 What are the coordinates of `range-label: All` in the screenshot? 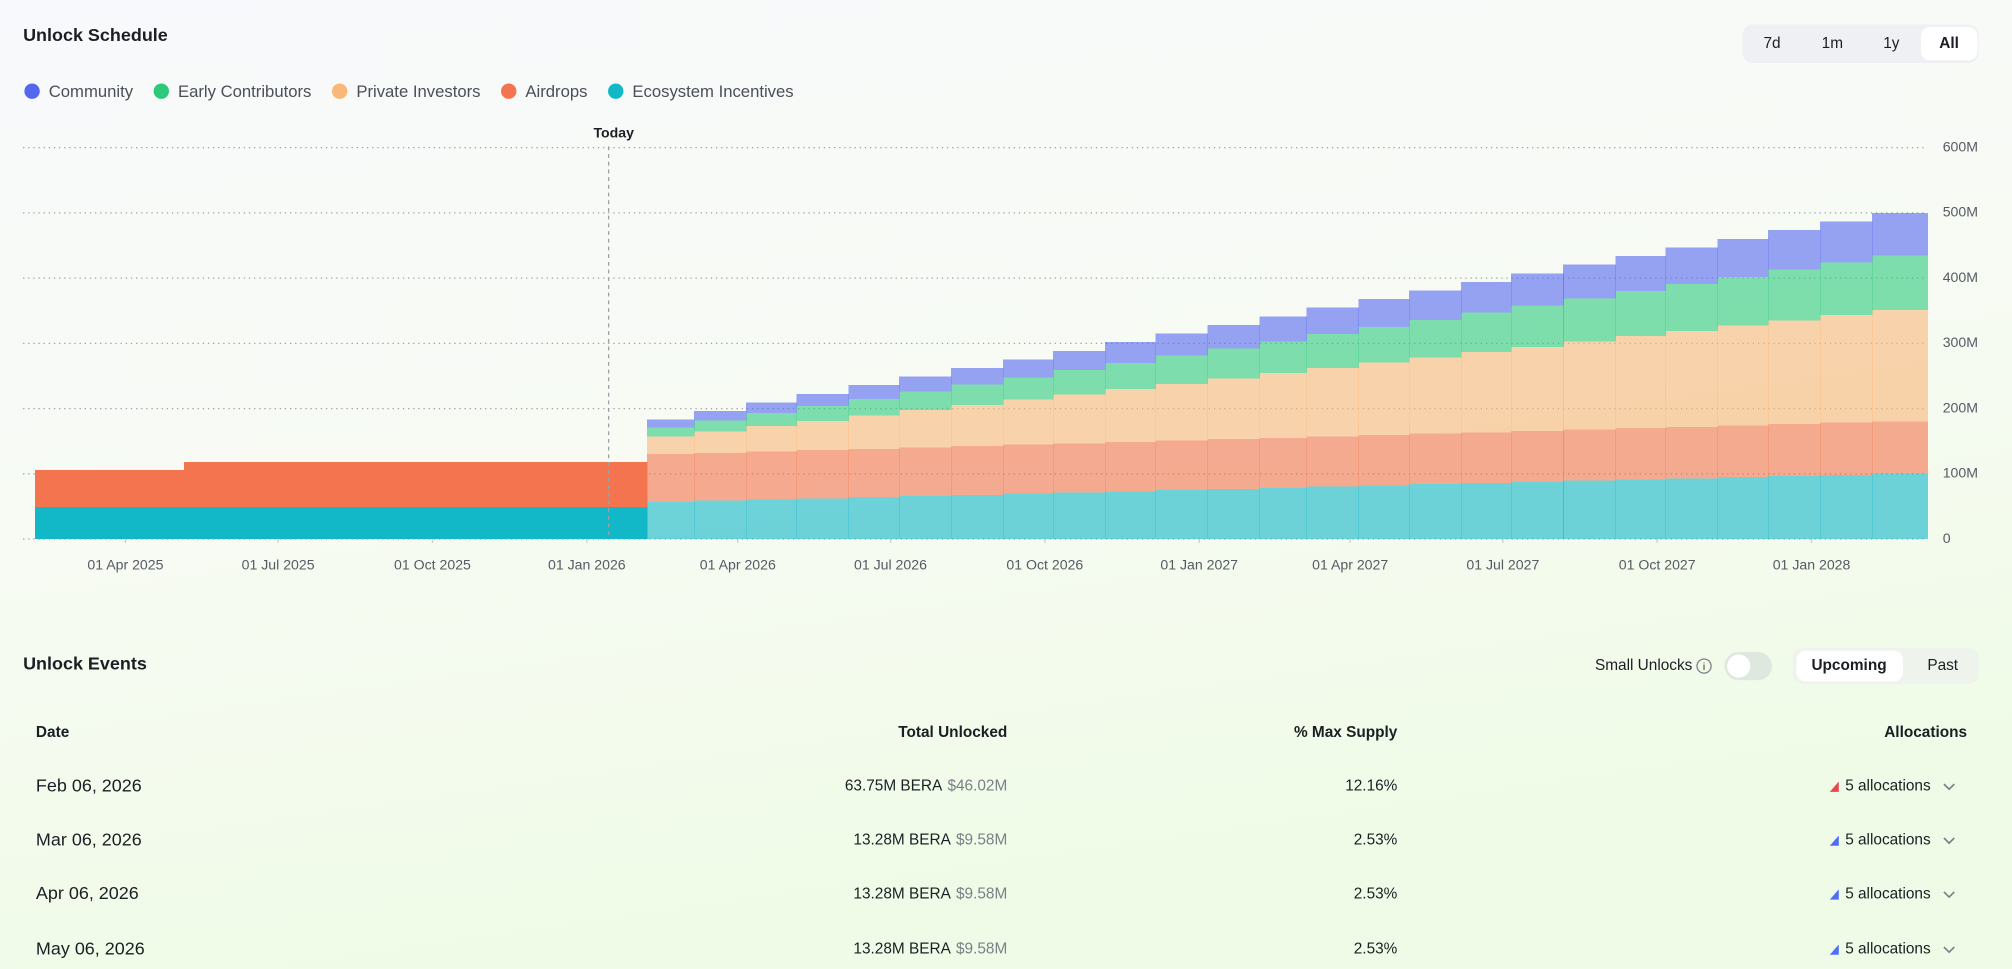 It's located at (1949, 43).